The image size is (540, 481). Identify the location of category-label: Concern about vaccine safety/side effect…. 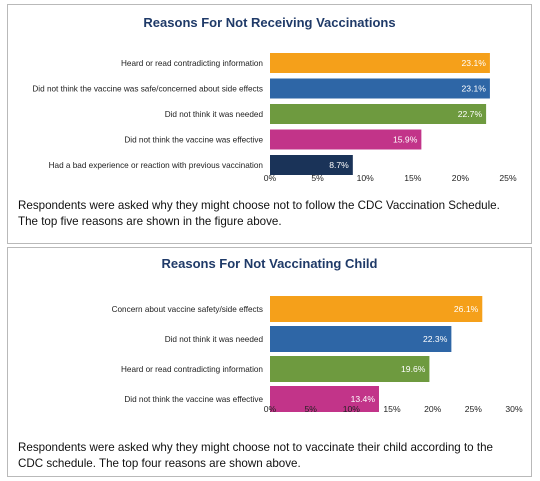
(187, 309).